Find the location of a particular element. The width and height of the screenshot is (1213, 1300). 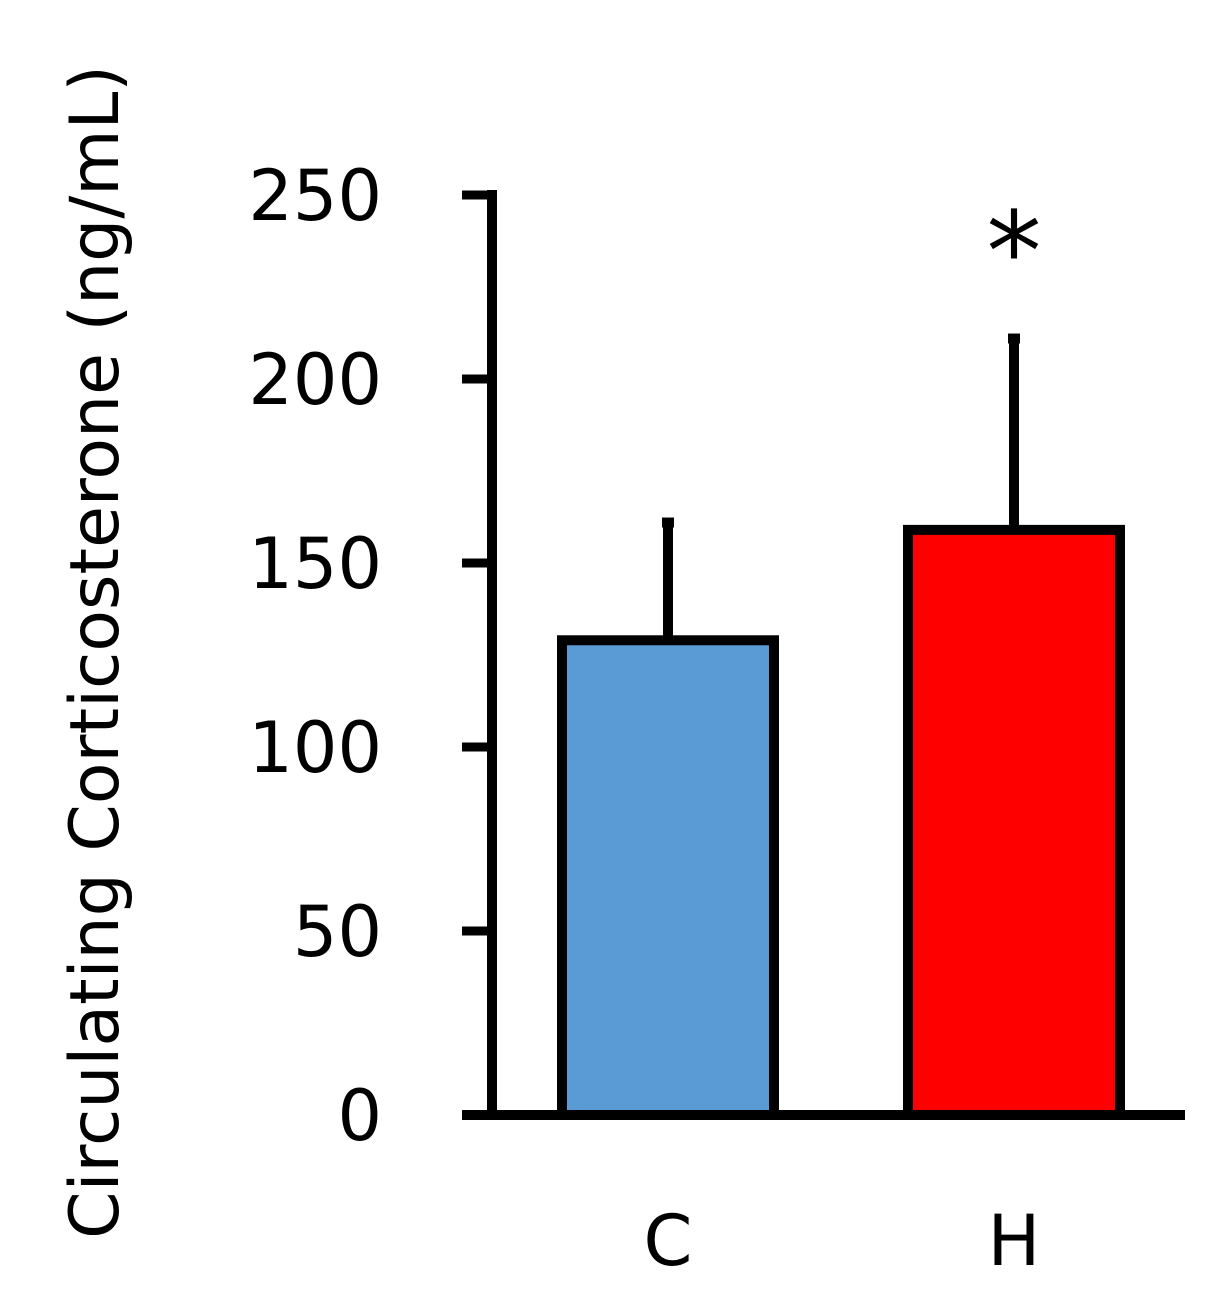

y-tick-label: 50 is located at coordinates (337, 932).